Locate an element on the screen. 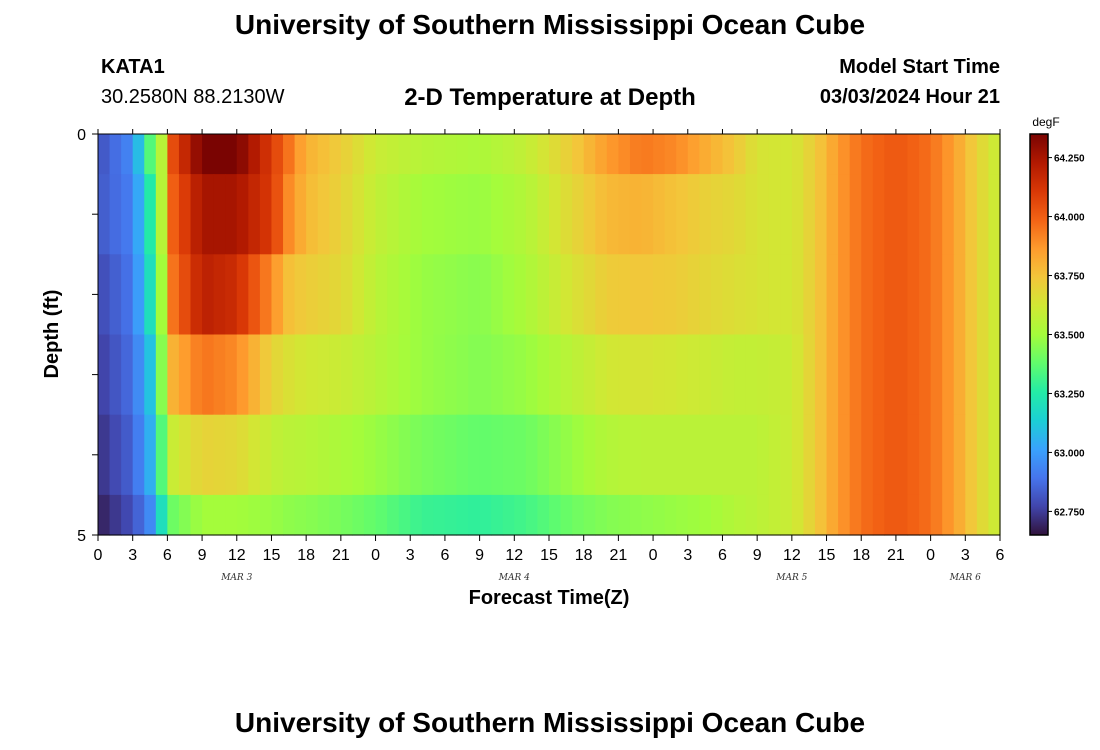 The width and height of the screenshot is (1100, 750). chart-subtitle: 2-D Temperature at Depth is located at coordinates (550, 97).